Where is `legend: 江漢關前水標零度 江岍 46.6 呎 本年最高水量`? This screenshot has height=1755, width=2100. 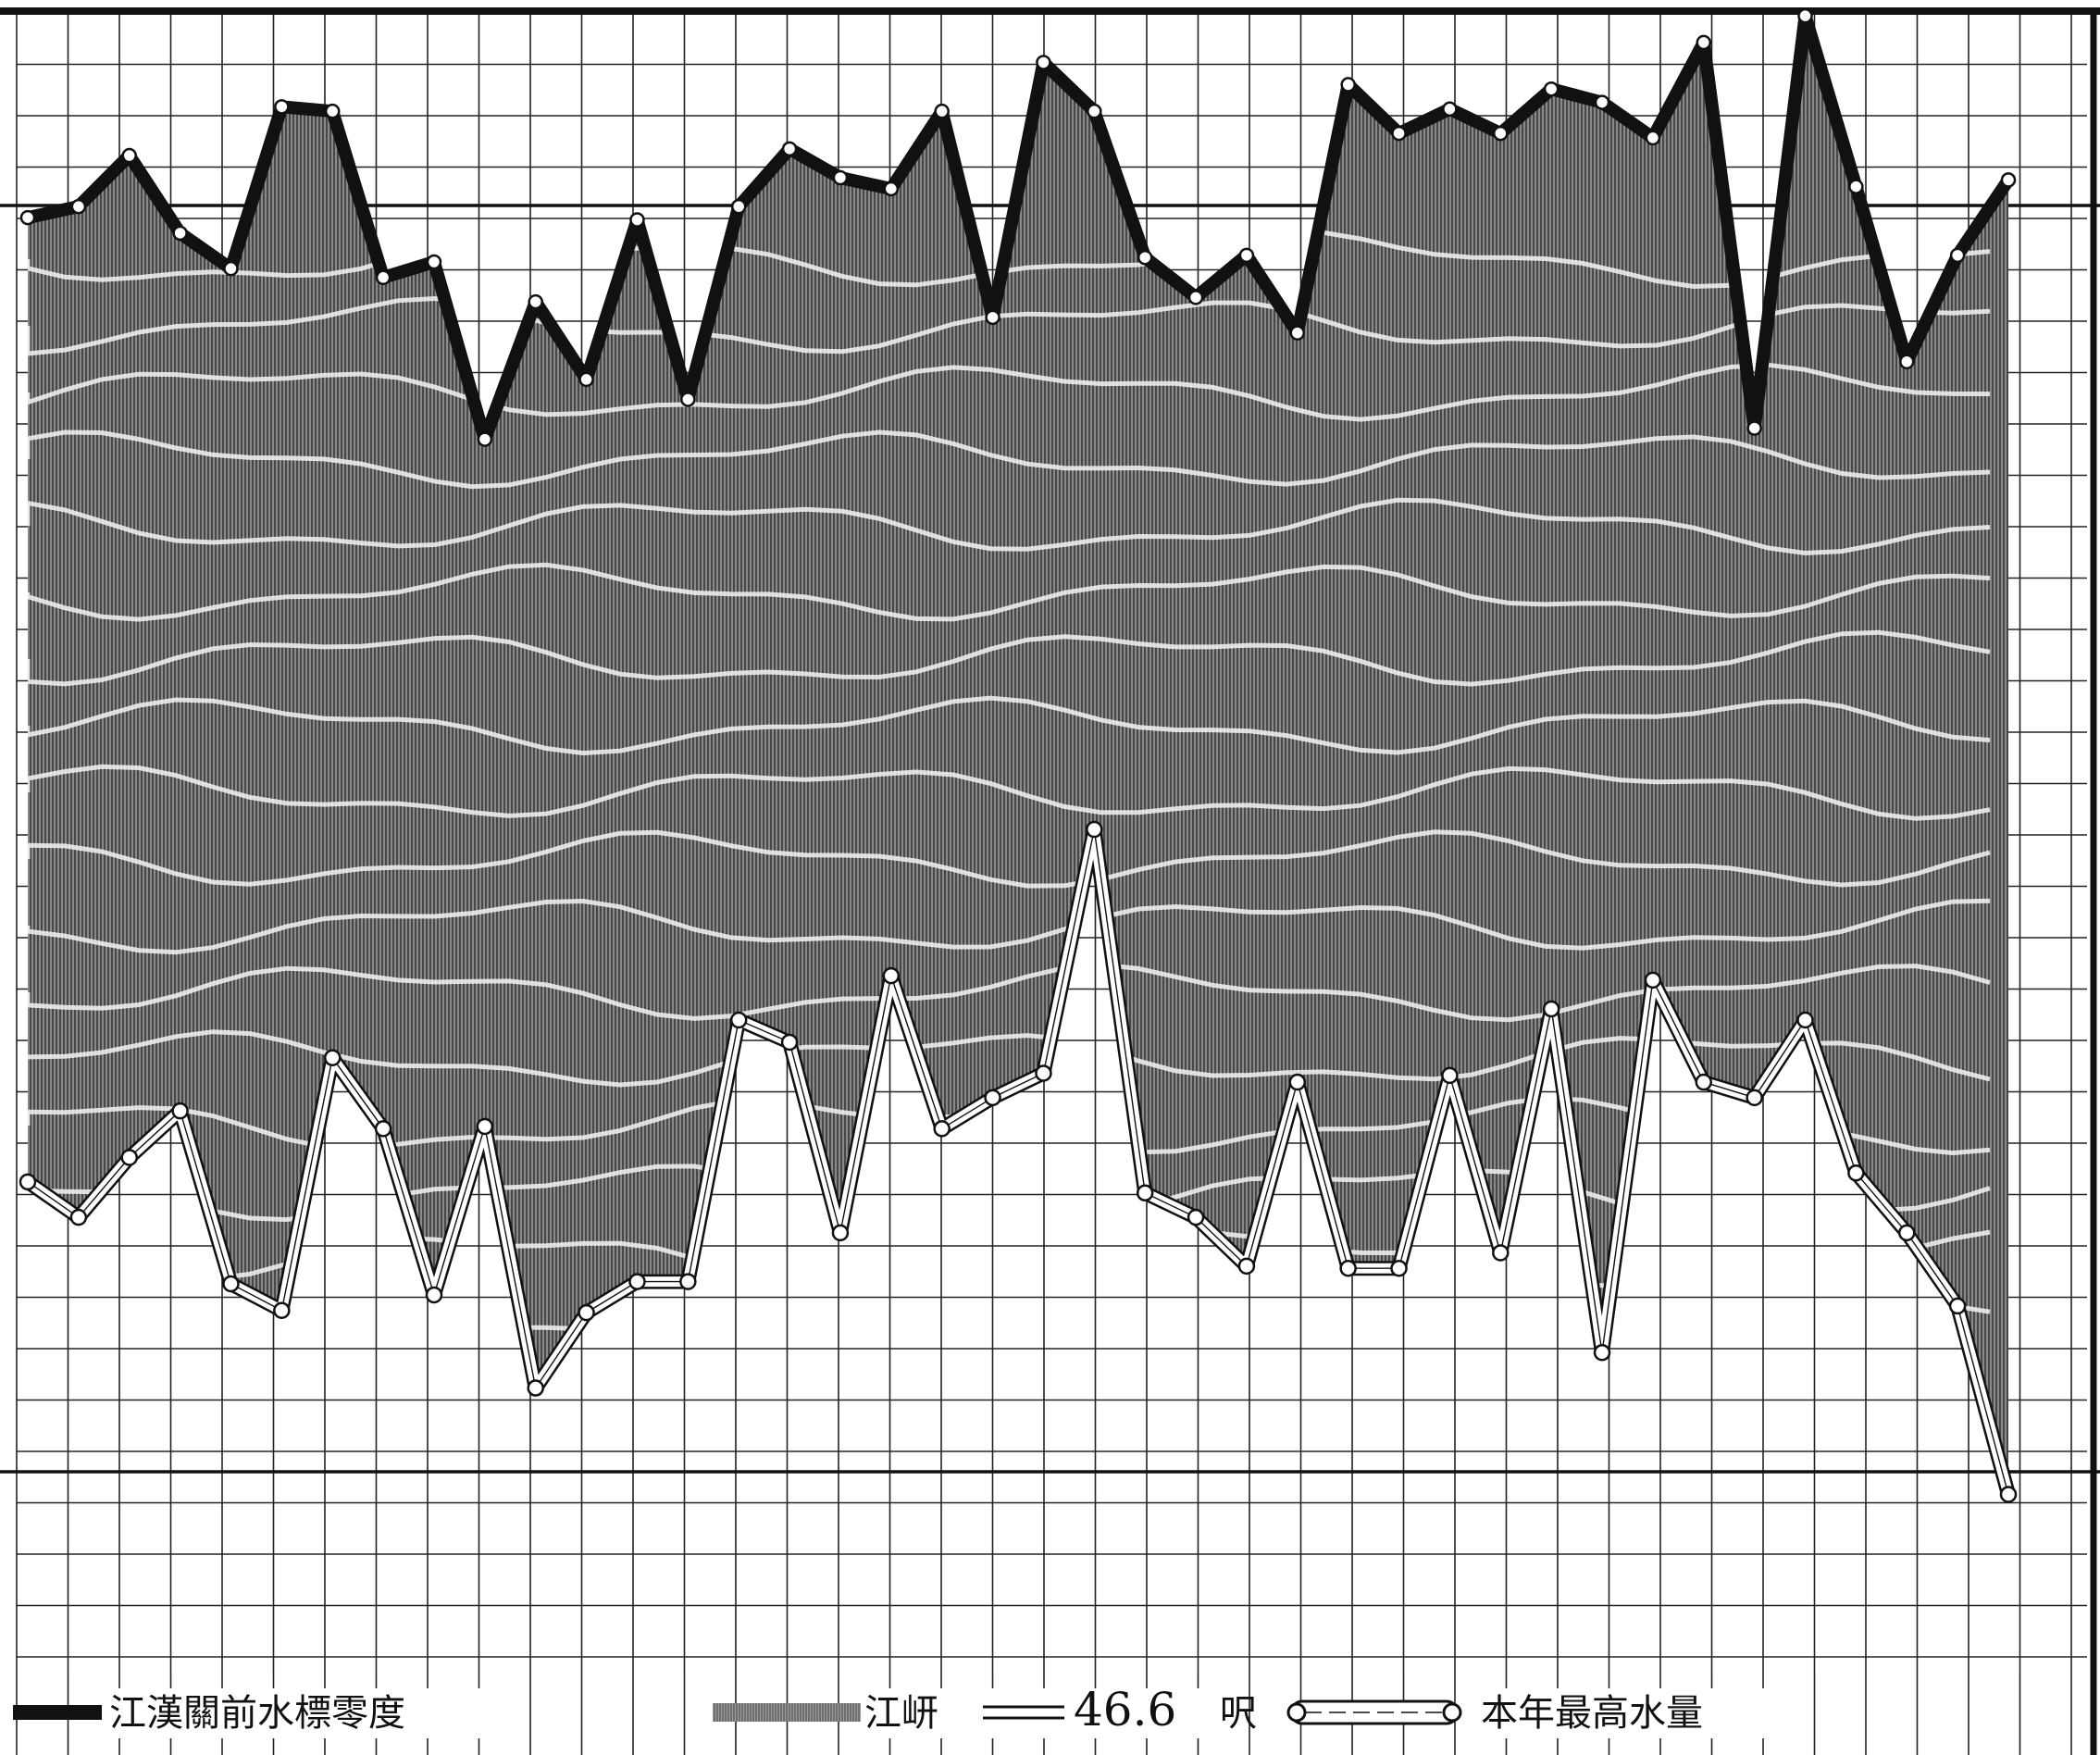
legend: 江漢關前水標零度 江岍 46.6 呎 本年最高水量 is located at coordinates (1043, 1714).